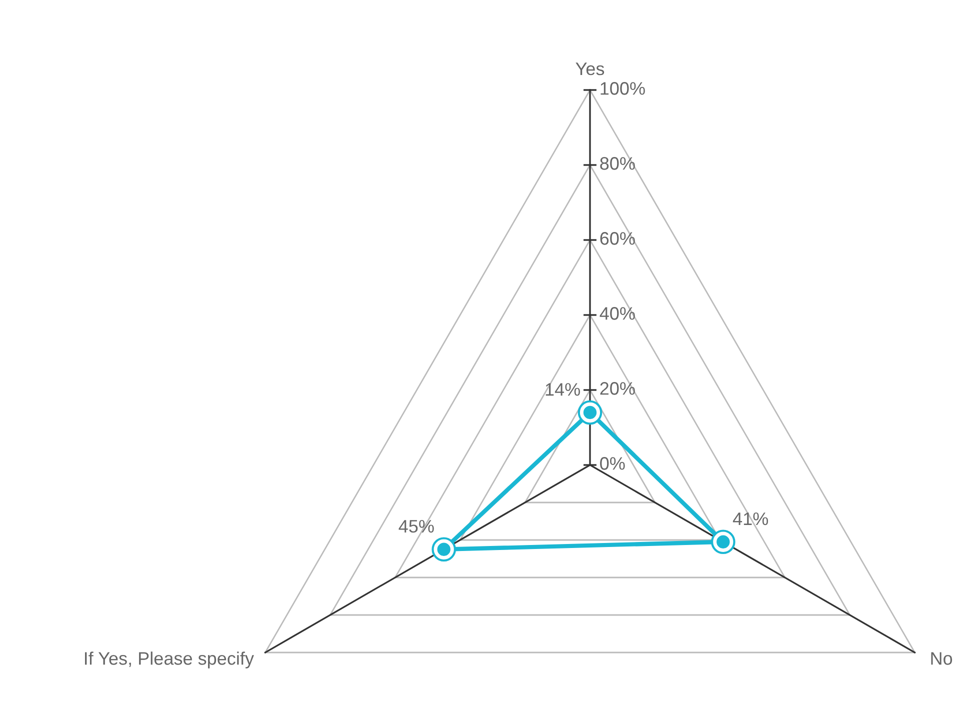 The height and width of the screenshot is (706, 974). I want to click on data-label: 14%, so click(563, 389).